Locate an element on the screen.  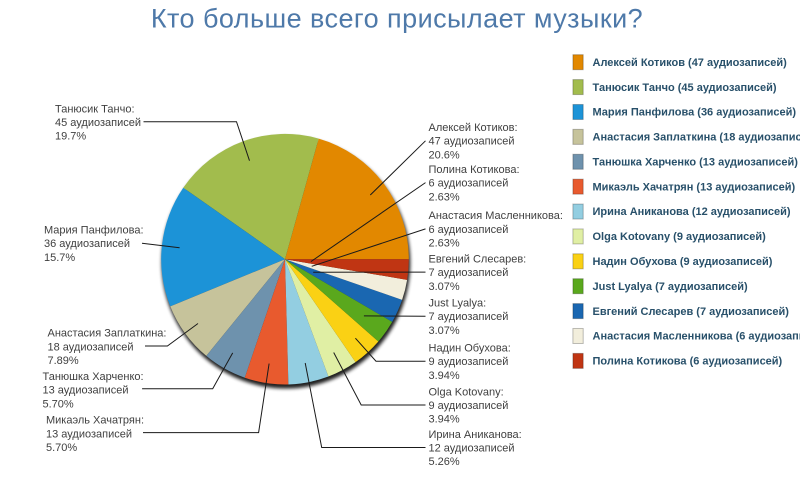
svg-text: 47 аудиозаписей is located at coordinates (472, 142).